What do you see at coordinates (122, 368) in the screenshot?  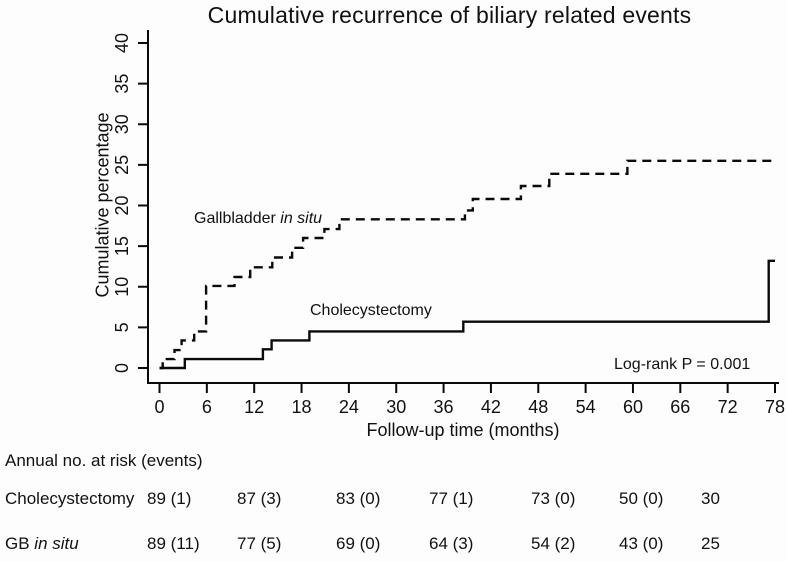 I see `y-tick-label: 0` at bounding box center [122, 368].